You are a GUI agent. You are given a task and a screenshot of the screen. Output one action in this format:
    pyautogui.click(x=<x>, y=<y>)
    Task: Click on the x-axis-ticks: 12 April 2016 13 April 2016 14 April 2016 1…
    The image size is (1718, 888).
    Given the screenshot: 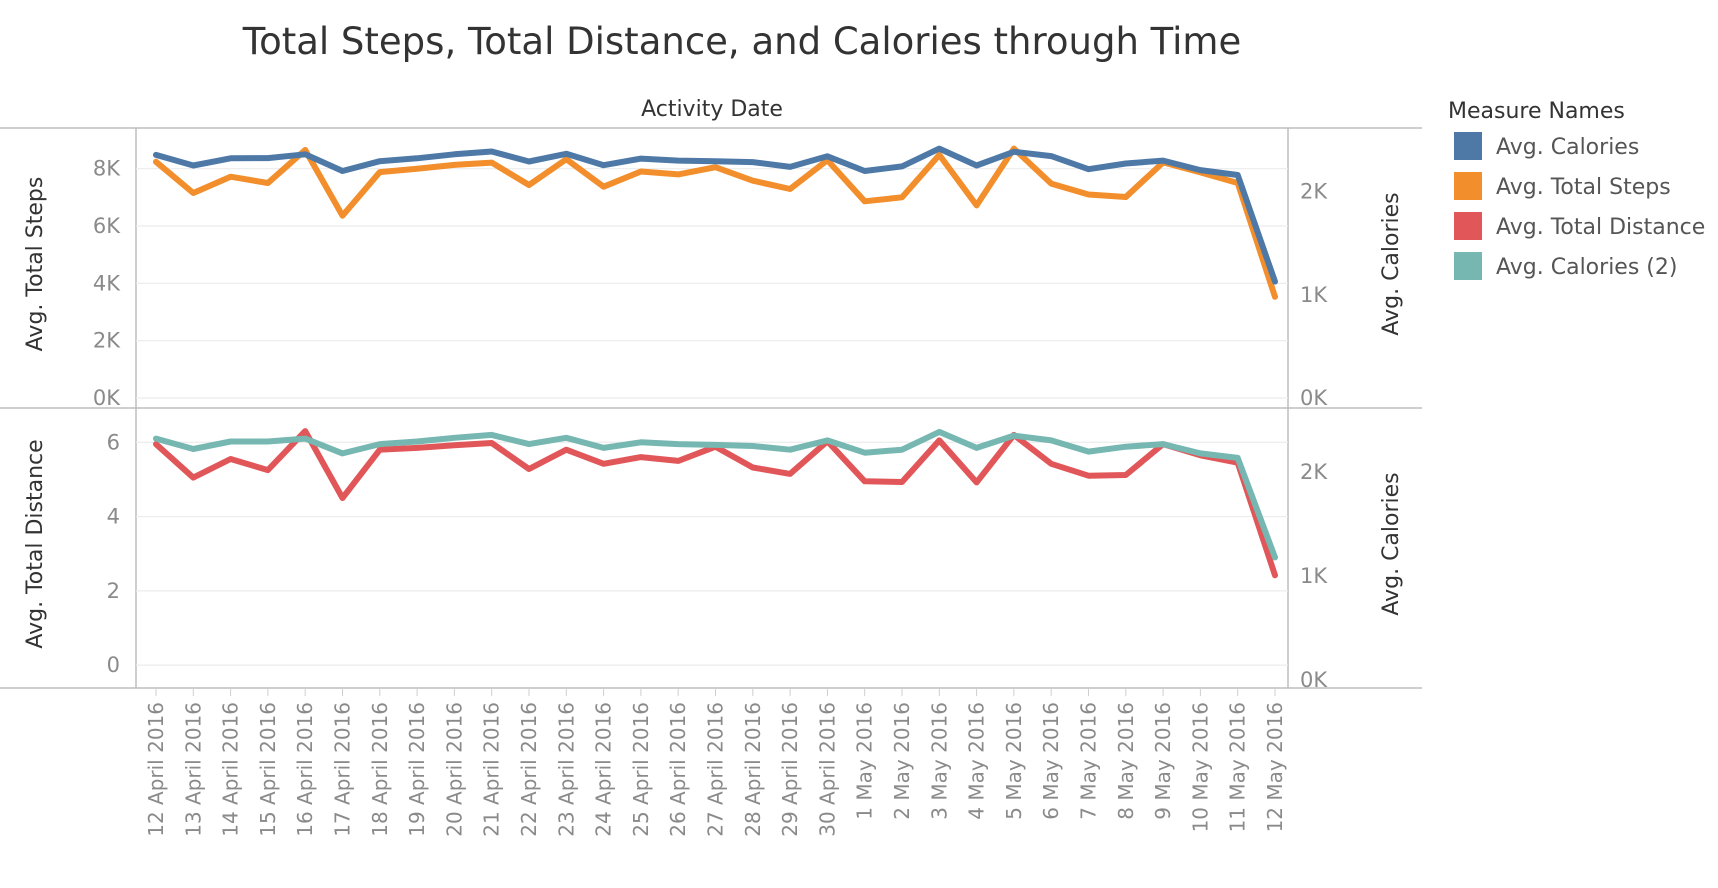 What is the action you would take?
    pyautogui.click(x=715, y=762)
    